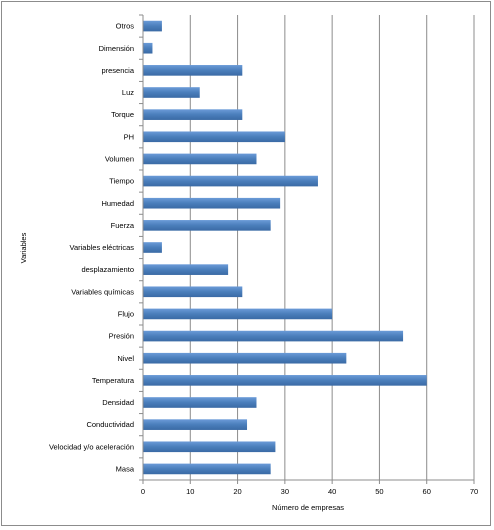 The height and width of the screenshot is (530, 494). I want to click on x-tick-label: 20, so click(237, 491).